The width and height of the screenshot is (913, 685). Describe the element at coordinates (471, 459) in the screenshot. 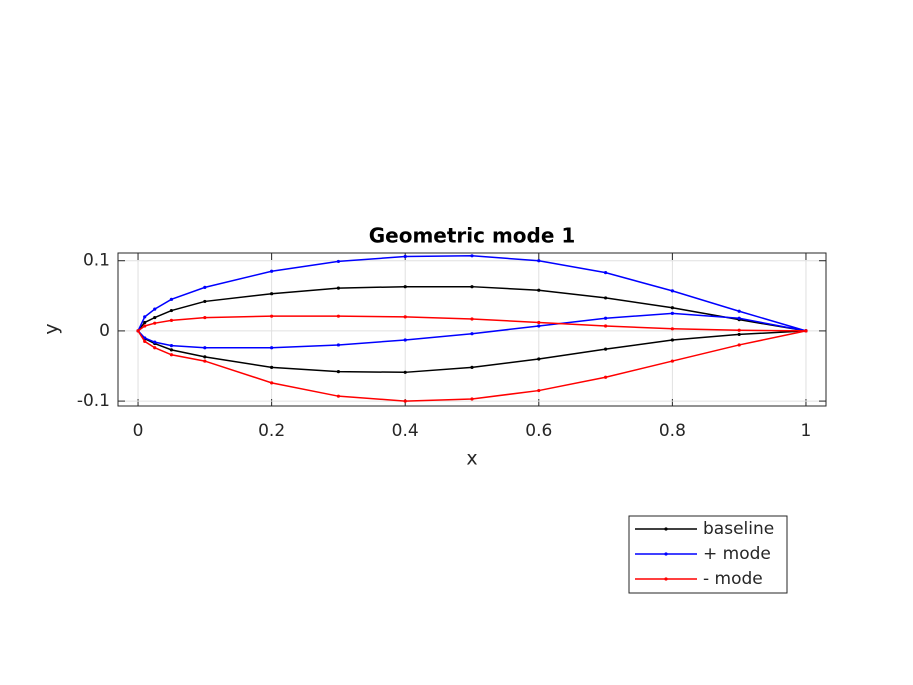

I see `x-axis-label: x` at that location.